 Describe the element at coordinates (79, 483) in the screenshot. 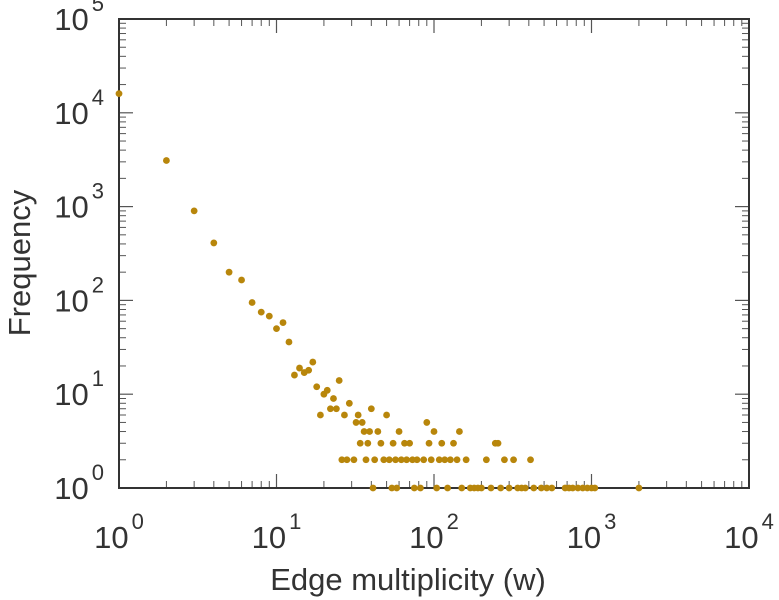

I see `y-tick-label: 10 0` at that location.